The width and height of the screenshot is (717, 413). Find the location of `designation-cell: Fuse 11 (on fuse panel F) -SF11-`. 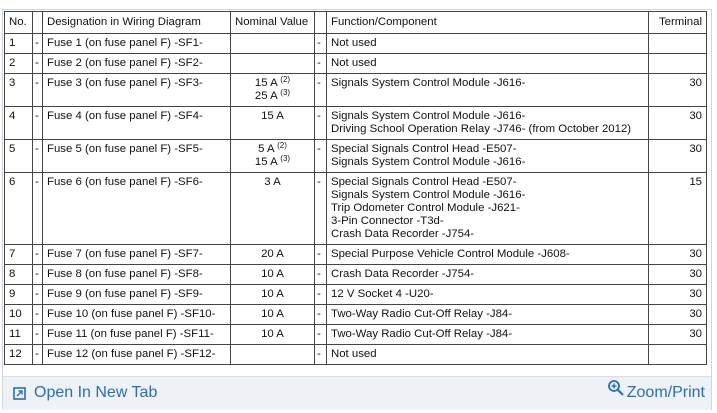

designation-cell: Fuse 11 (on fuse panel F) -SF11- is located at coordinates (136, 334).